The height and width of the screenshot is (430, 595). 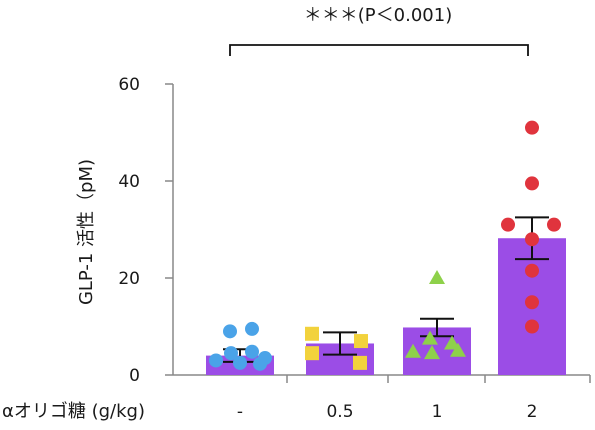 What do you see at coordinates (129, 182) in the screenshot?
I see `y-tick-label: 40` at bounding box center [129, 182].